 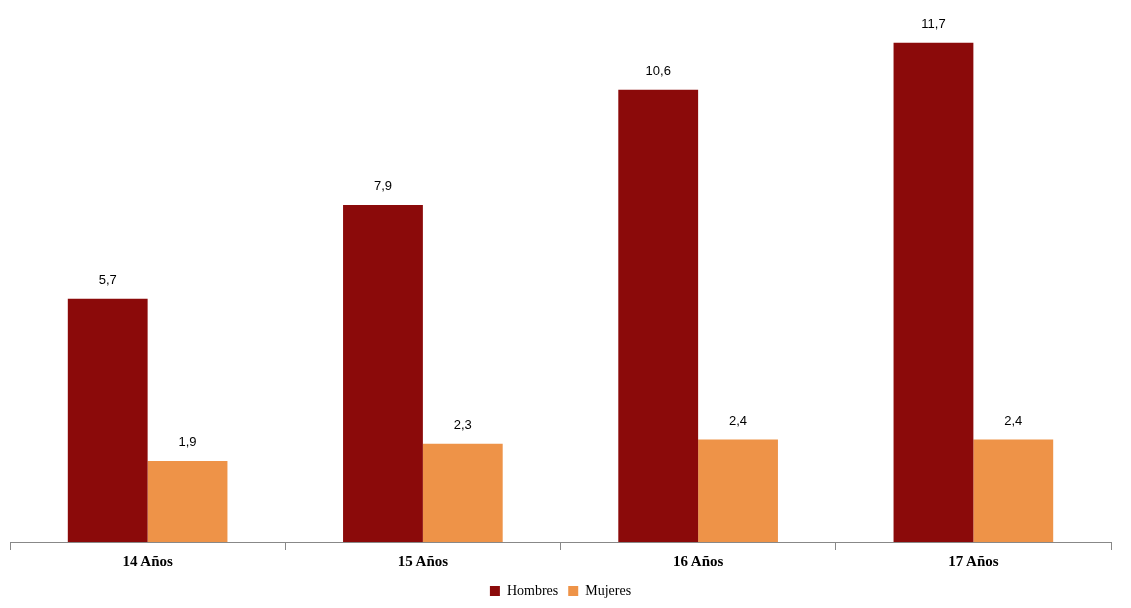 I want to click on data-label: 1,9, so click(x=187, y=442).